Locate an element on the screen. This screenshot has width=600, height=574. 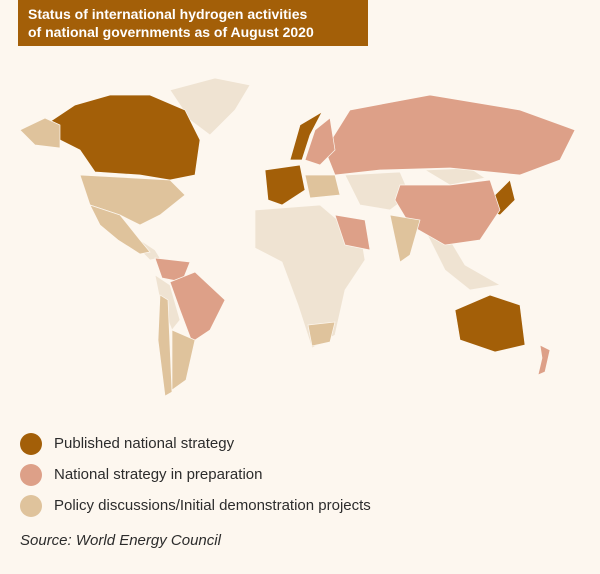
russia is located at coordinates (450, 135).